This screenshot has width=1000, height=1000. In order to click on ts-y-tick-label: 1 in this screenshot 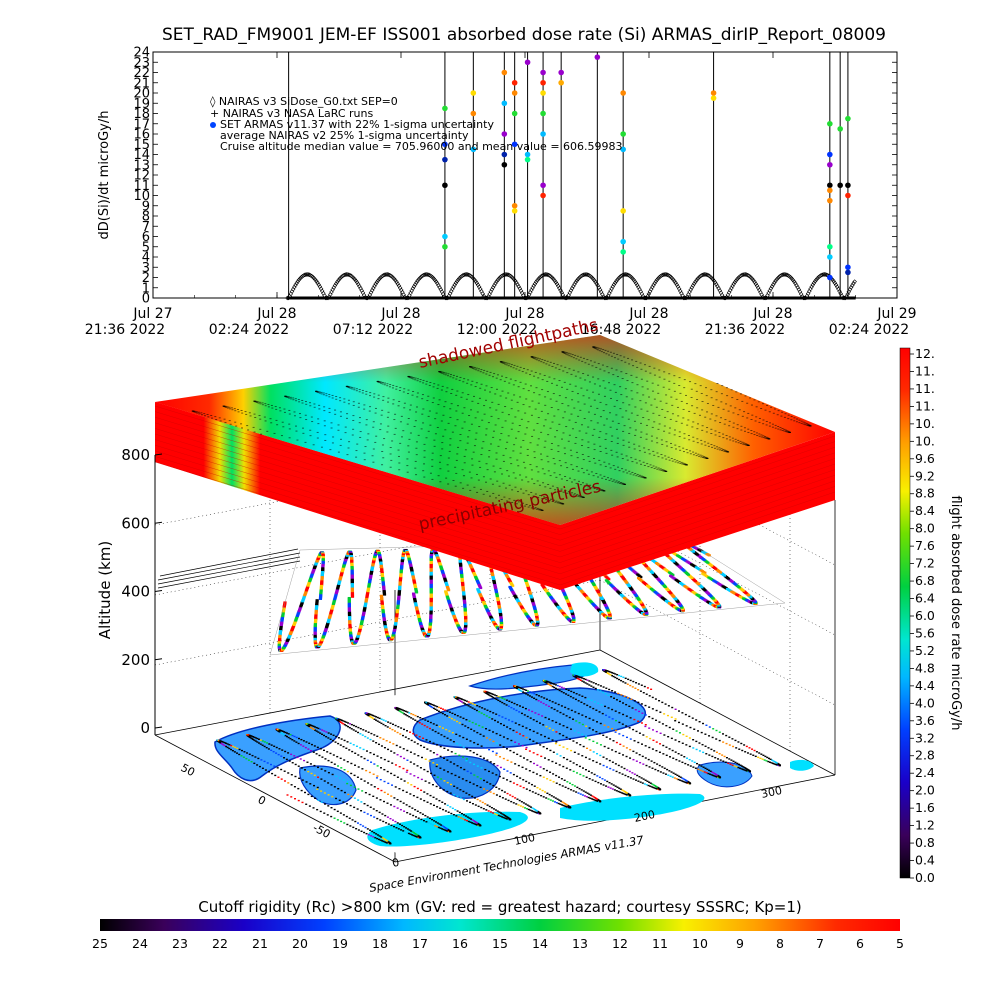, I will do `click(146, 288)`.